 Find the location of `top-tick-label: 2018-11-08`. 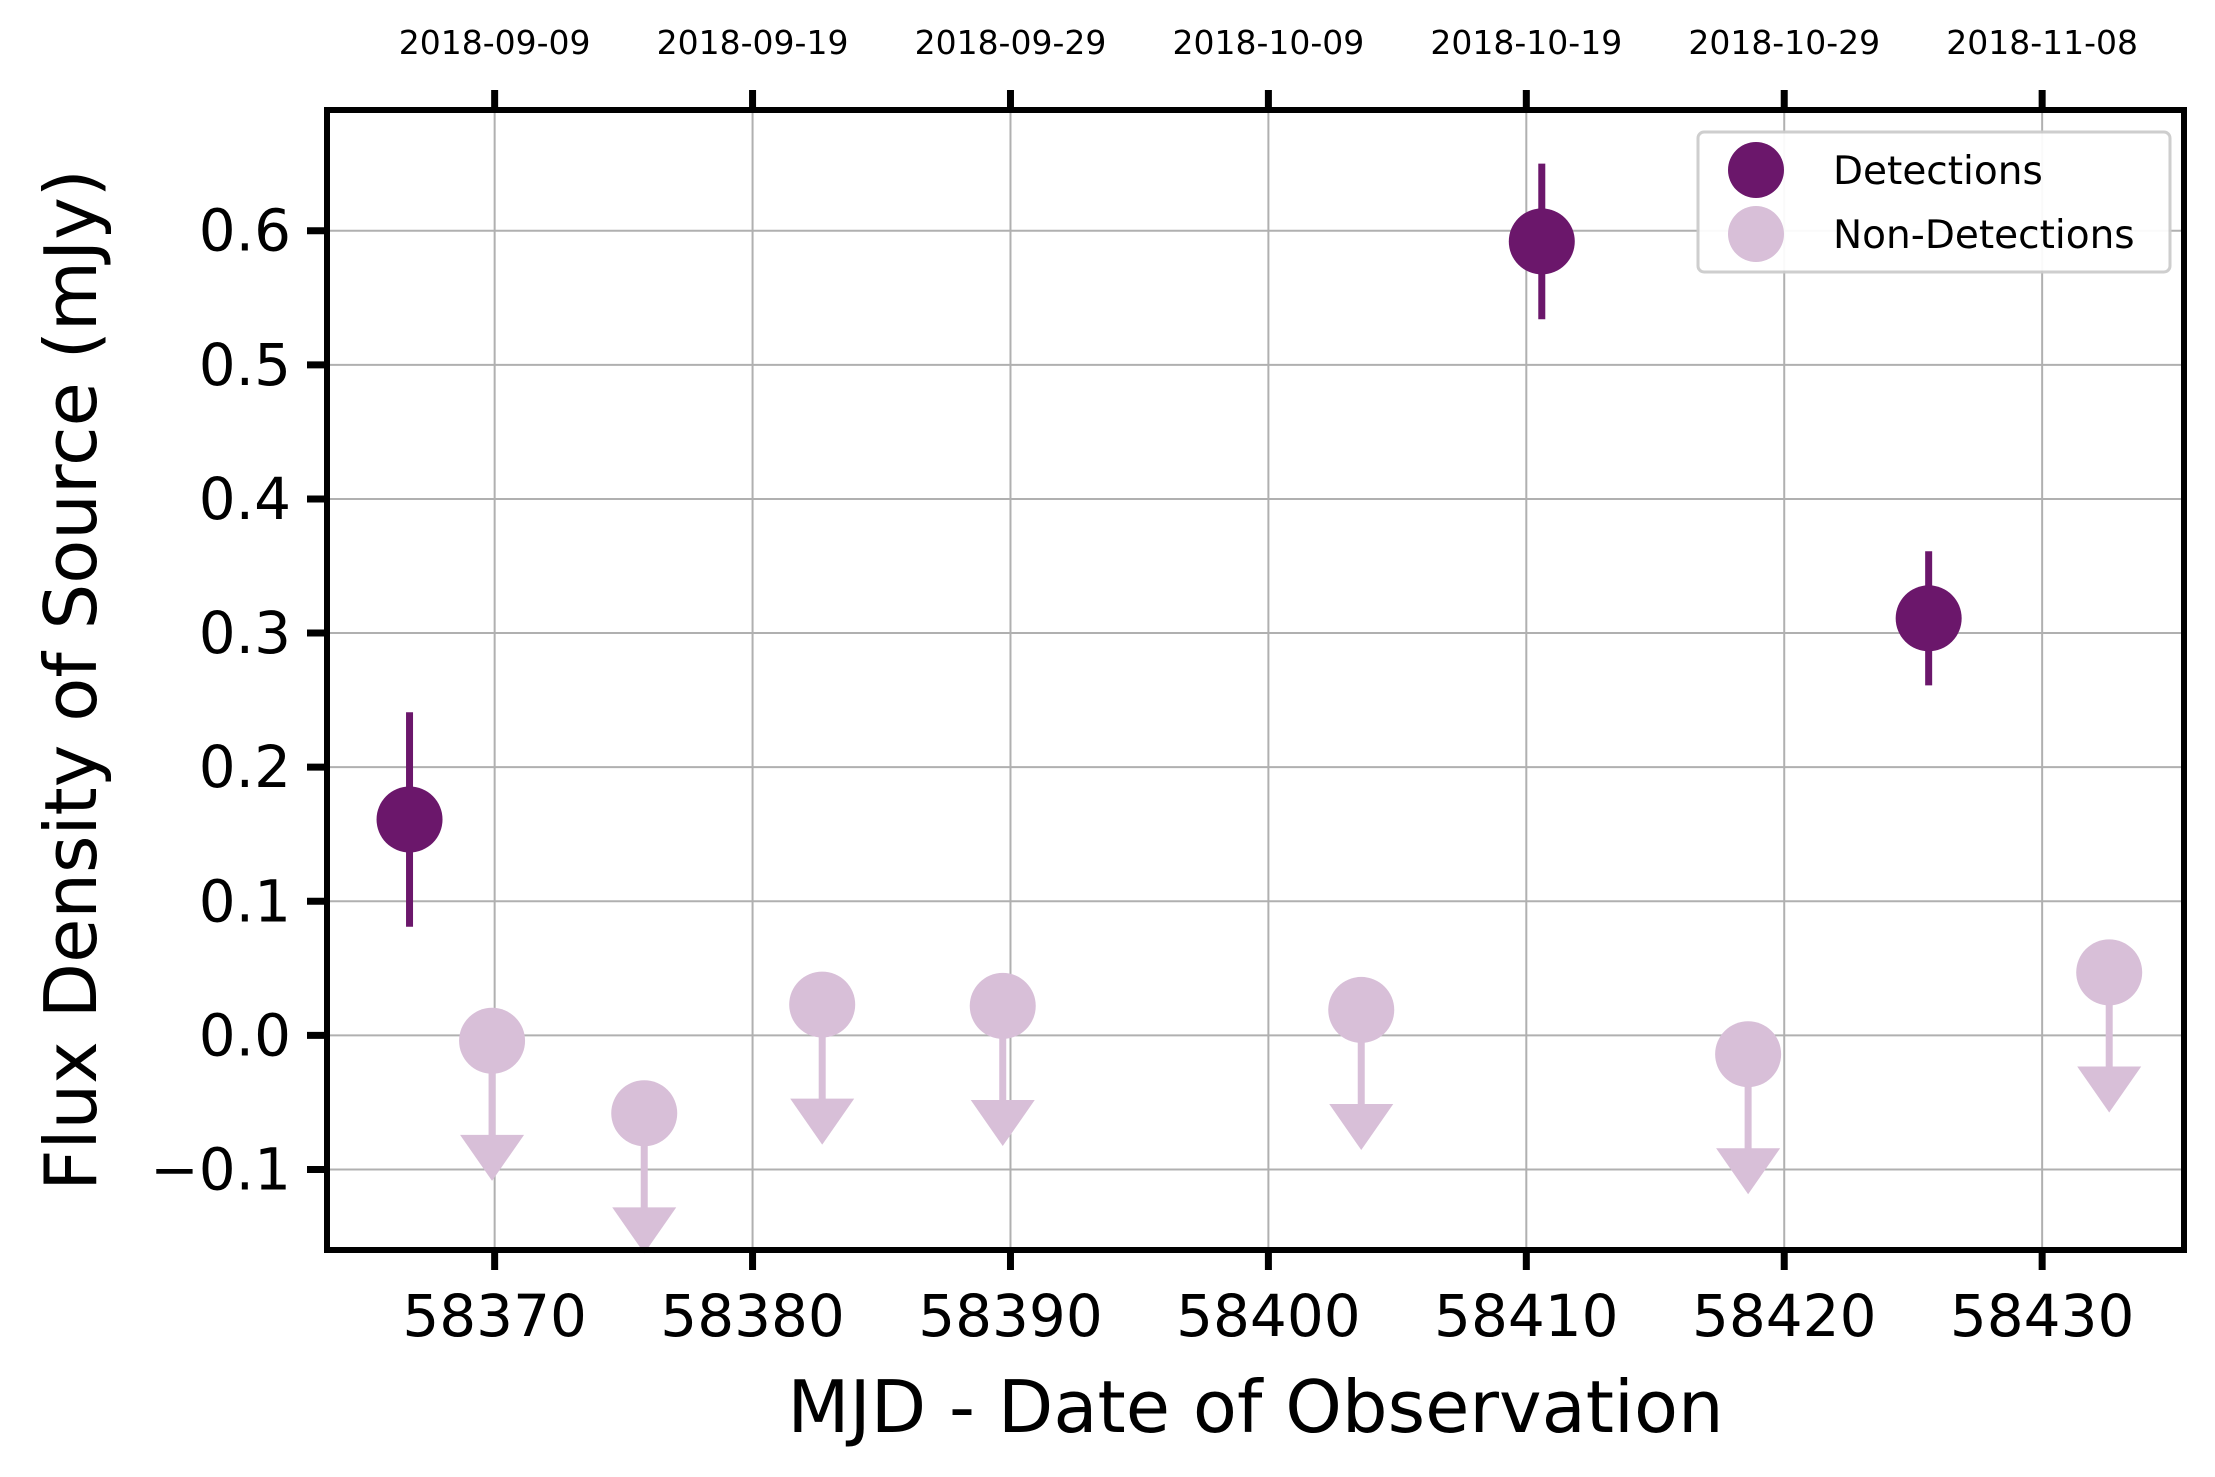

top-tick-label: 2018-11-08 is located at coordinates (2042, 42).